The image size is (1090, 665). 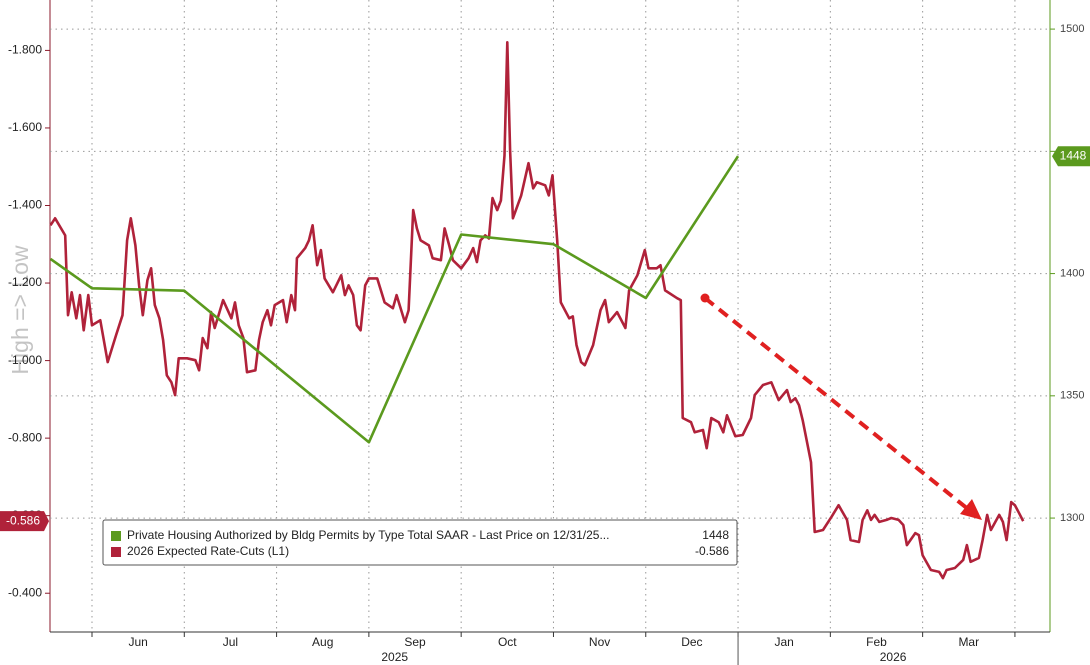 I want to click on y2-tick-label: 1500, so click(x=1072, y=29).